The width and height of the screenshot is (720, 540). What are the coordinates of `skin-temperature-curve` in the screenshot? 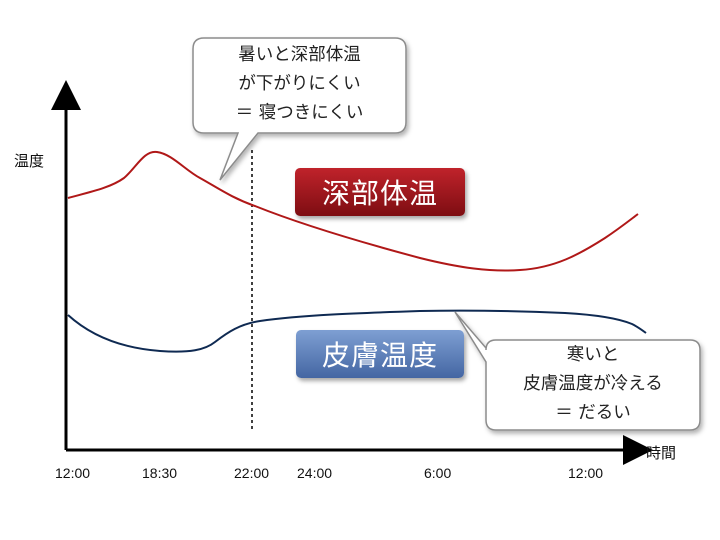 It's located at (357, 331).